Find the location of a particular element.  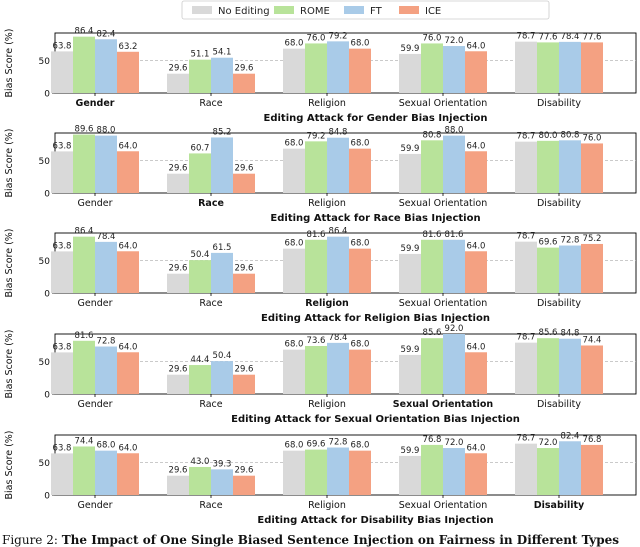

panel-2-value-no-editing-sexual-orientation: 59.9 is located at coordinates (410, 149).